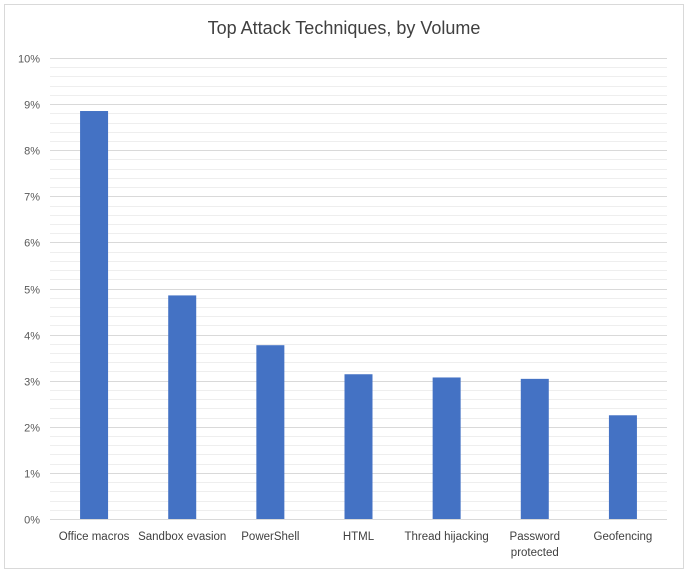 The width and height of the screenshot is (690, 575). I want to click on x-category-label: HTML, so click(359, 537).